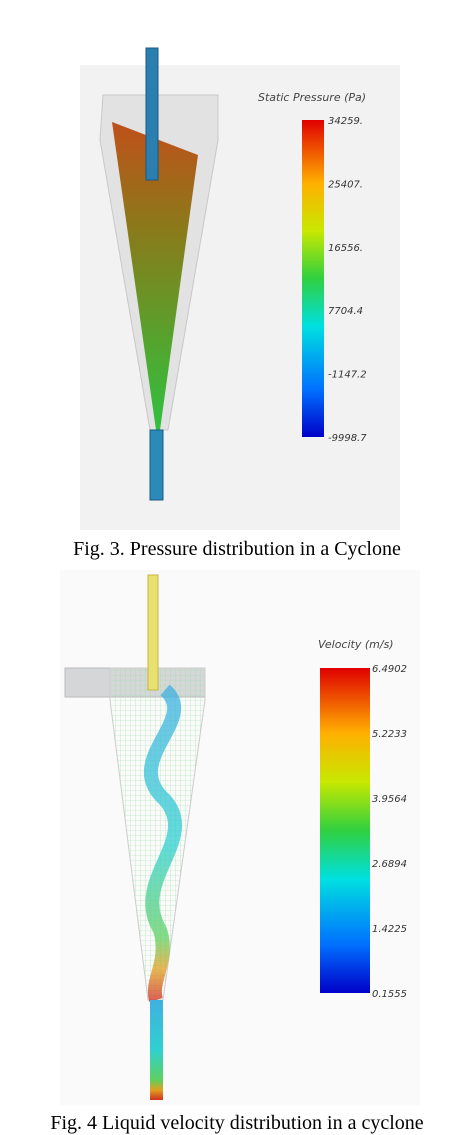 This screenshot has height=1135, width=474. What do you see at coordinates (347, 375) in the screenshot?
I see `colorbar-label: -1147.2` at bounding box center [347, 375].